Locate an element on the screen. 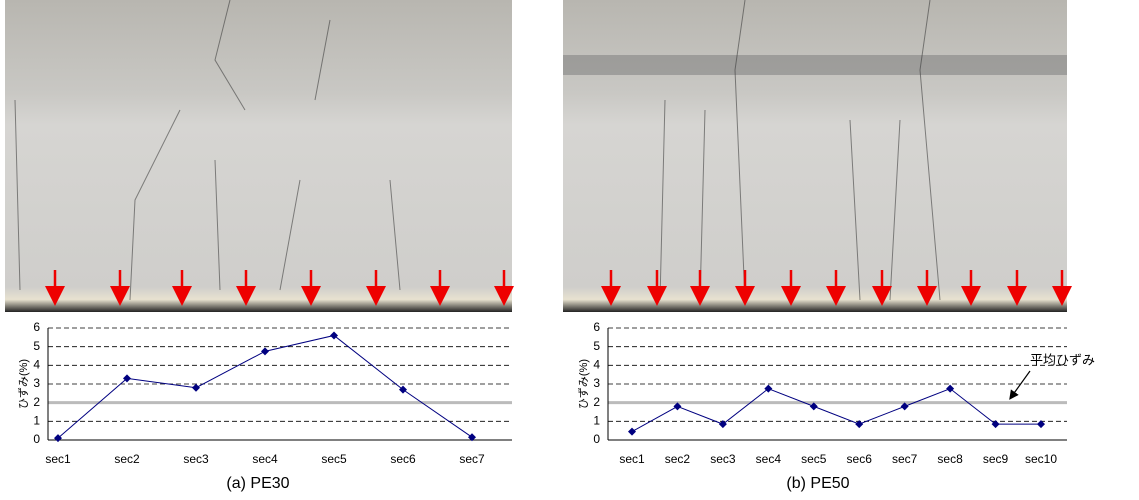 The width and height of the screenshot is (1139, 500). x-tick-label: sec10 is located at coordinates (1041, 459).